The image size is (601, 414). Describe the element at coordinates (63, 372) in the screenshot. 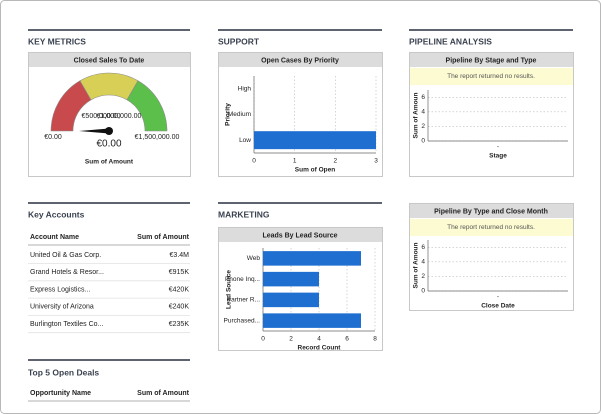

I see `section-heading: Top 5 Open Deals` at that location.